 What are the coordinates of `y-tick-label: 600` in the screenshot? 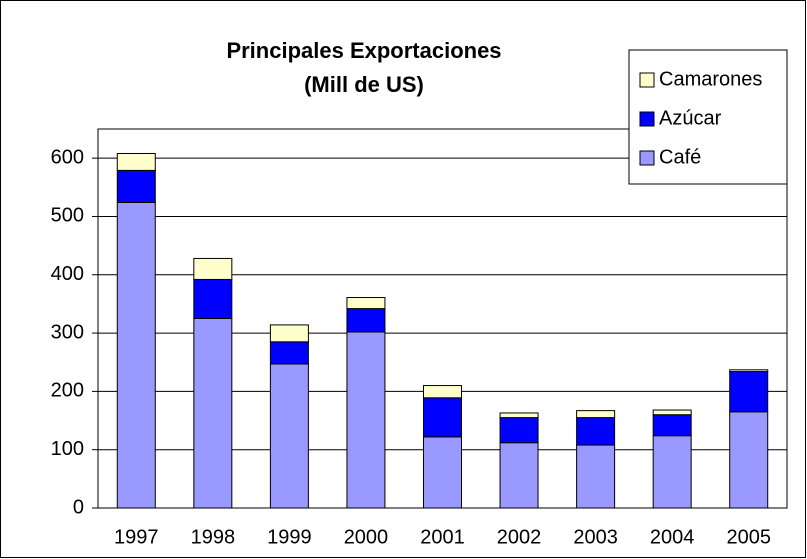 It's located at (67, 157).